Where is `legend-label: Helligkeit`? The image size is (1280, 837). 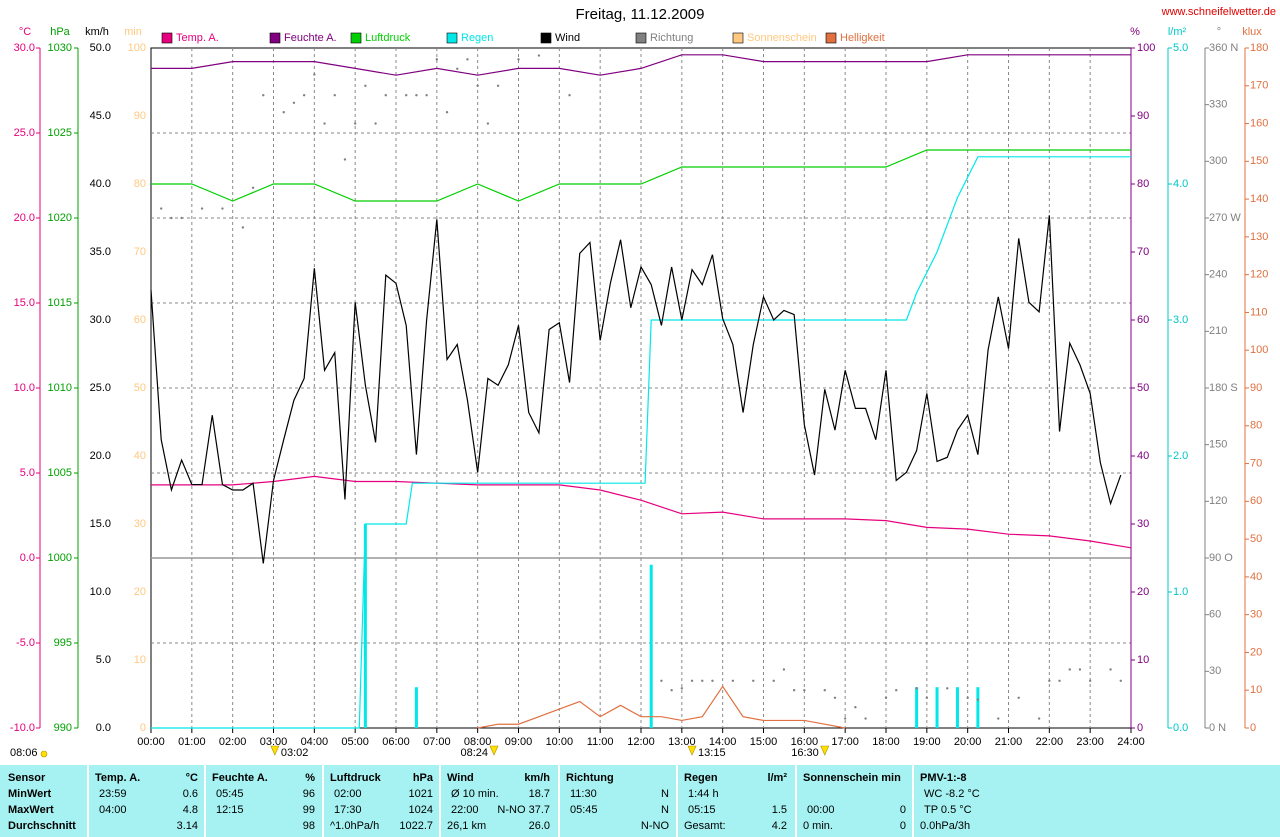
legend-label: Helligkeit is located at coordinates (862, 38).